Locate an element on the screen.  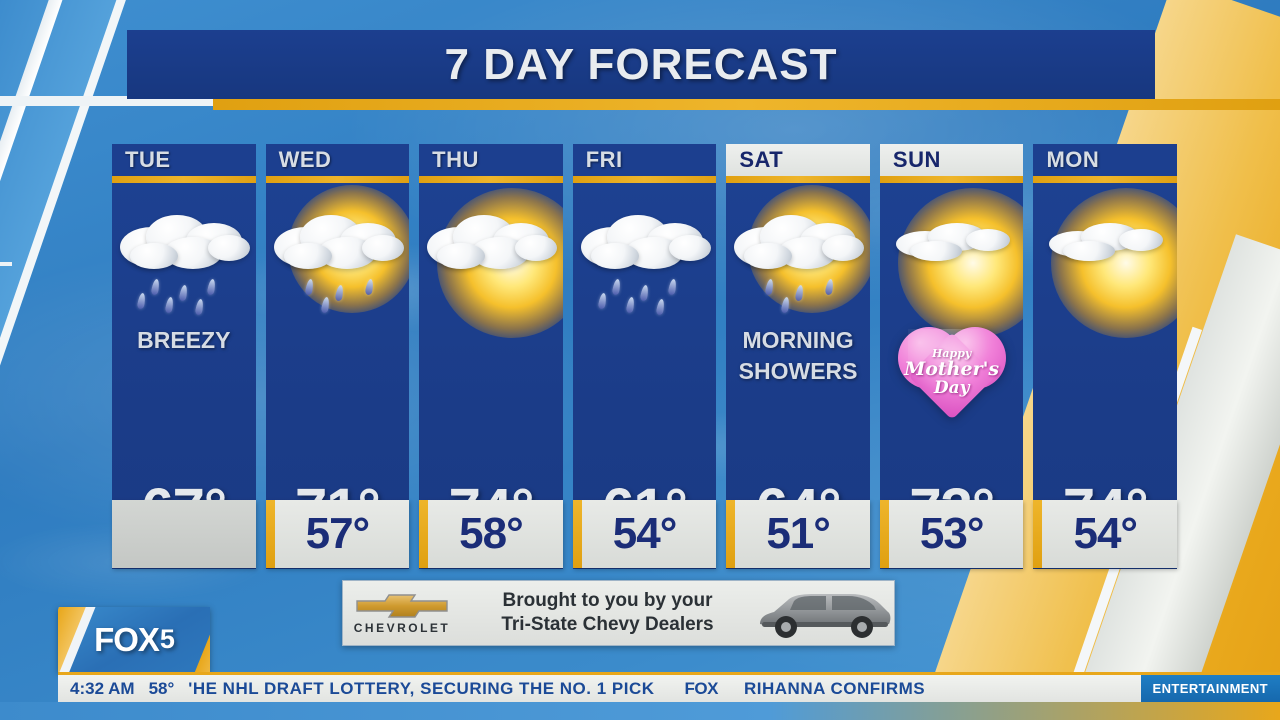
heart-line-2: Mother's is located at coordinates (952, 368).